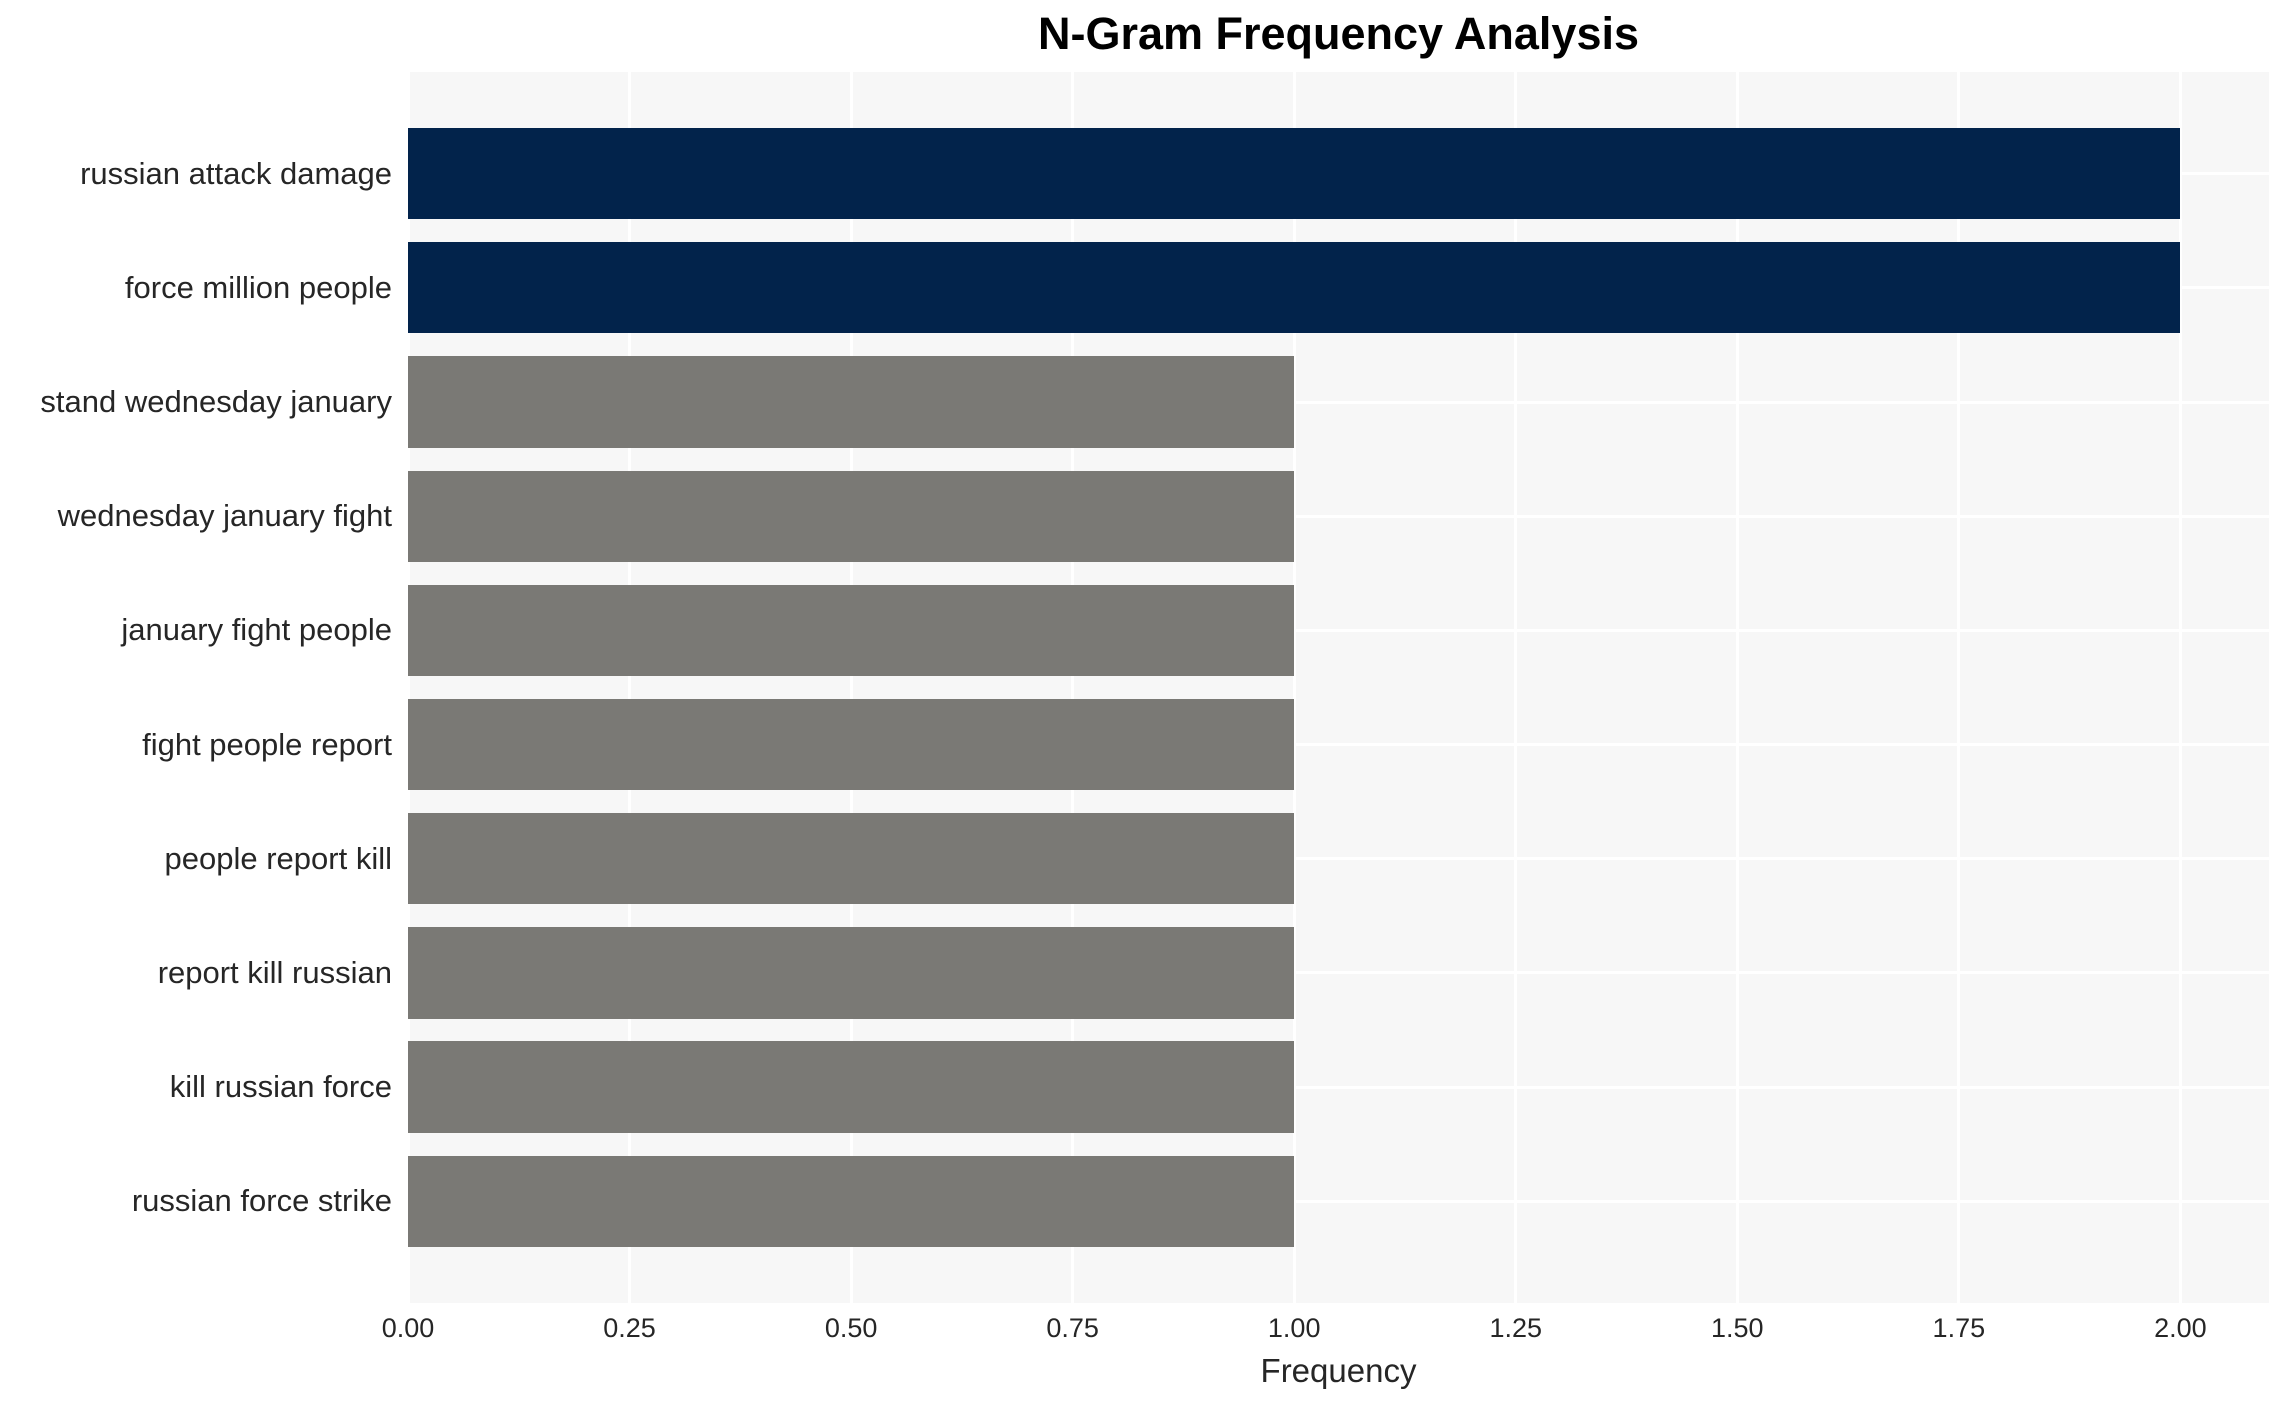 The image size is (2287, 1402). Describe the element at coordinates (629, 1328) in the screenshot. I see `x-tick-label: 0.25` at that location.